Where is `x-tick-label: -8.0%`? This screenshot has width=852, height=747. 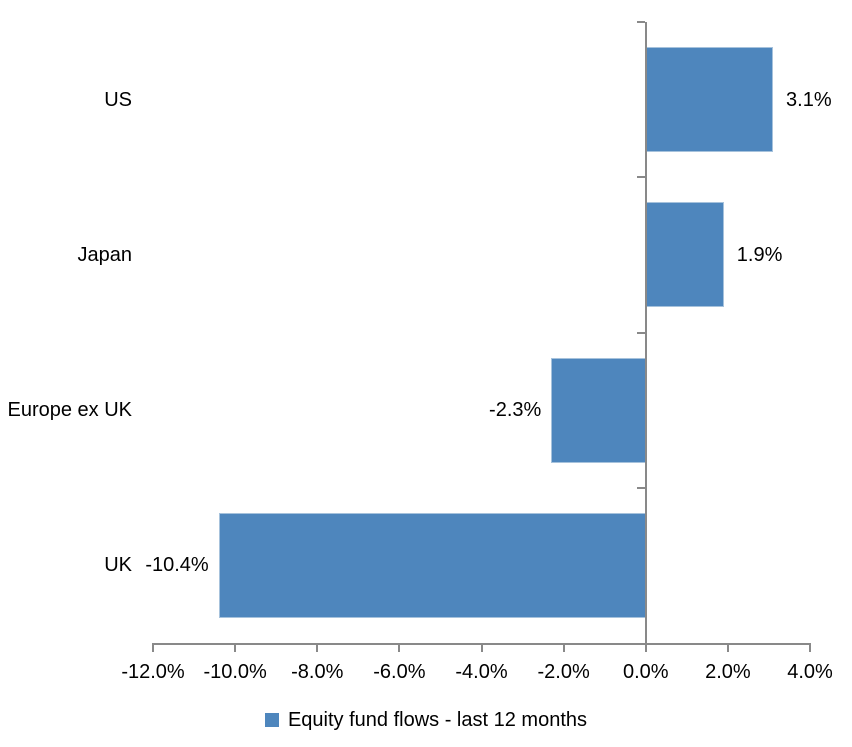 x-tick-label: -8.0% is located at coordinates (317, 672).